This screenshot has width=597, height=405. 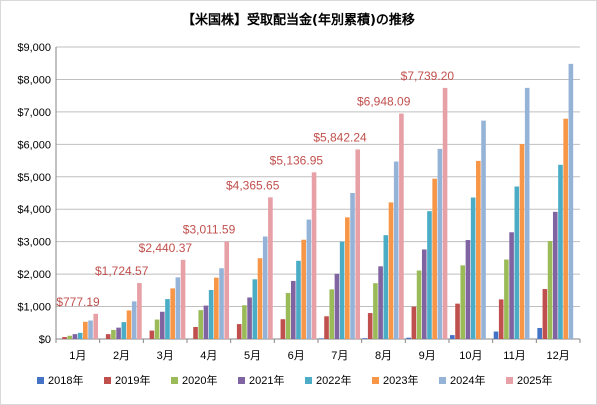 What do you see at coordinates (122, 271) in the screenshot?
I see `data-label: $1,724.57` at bounding box center [122, 271].